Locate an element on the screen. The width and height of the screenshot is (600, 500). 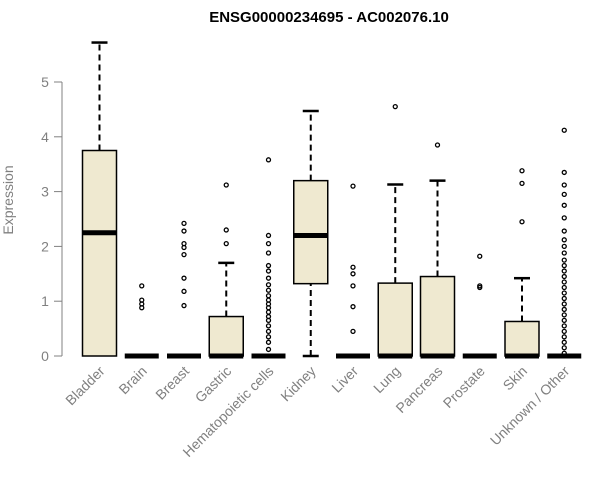
x-tick-label: Liver is located at coordinates (344, 379).